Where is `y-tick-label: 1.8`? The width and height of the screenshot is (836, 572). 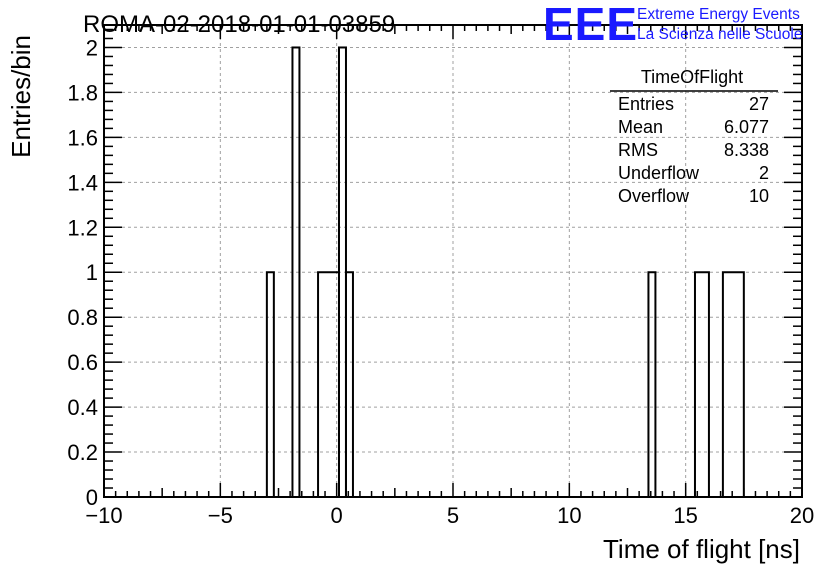
y-tick-label: 1.8 is located at coordinates (82, 92).